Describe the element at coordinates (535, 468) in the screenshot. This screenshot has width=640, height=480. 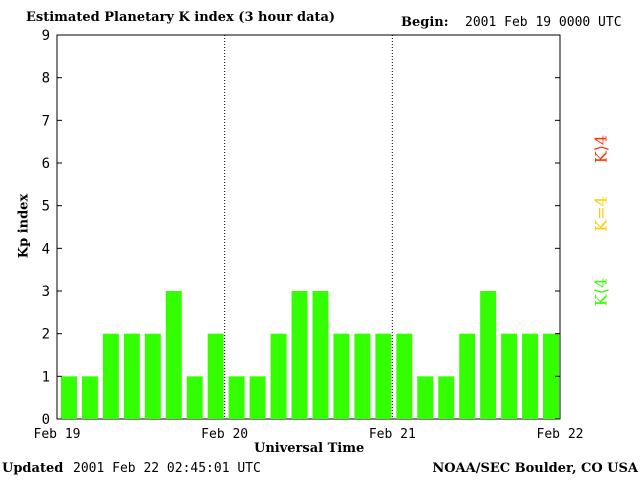
I see `credit-text: NOAA/SEC Boulder, CO USA` at that location.